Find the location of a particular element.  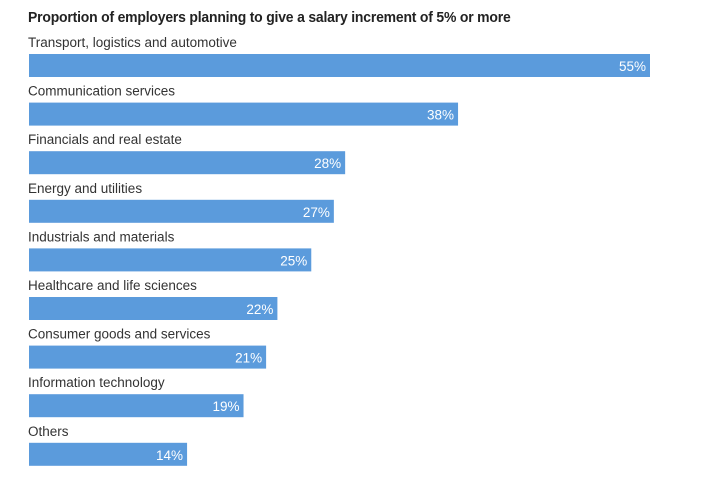

category-label: Financials and real estate is located at coordinates (105, 139).